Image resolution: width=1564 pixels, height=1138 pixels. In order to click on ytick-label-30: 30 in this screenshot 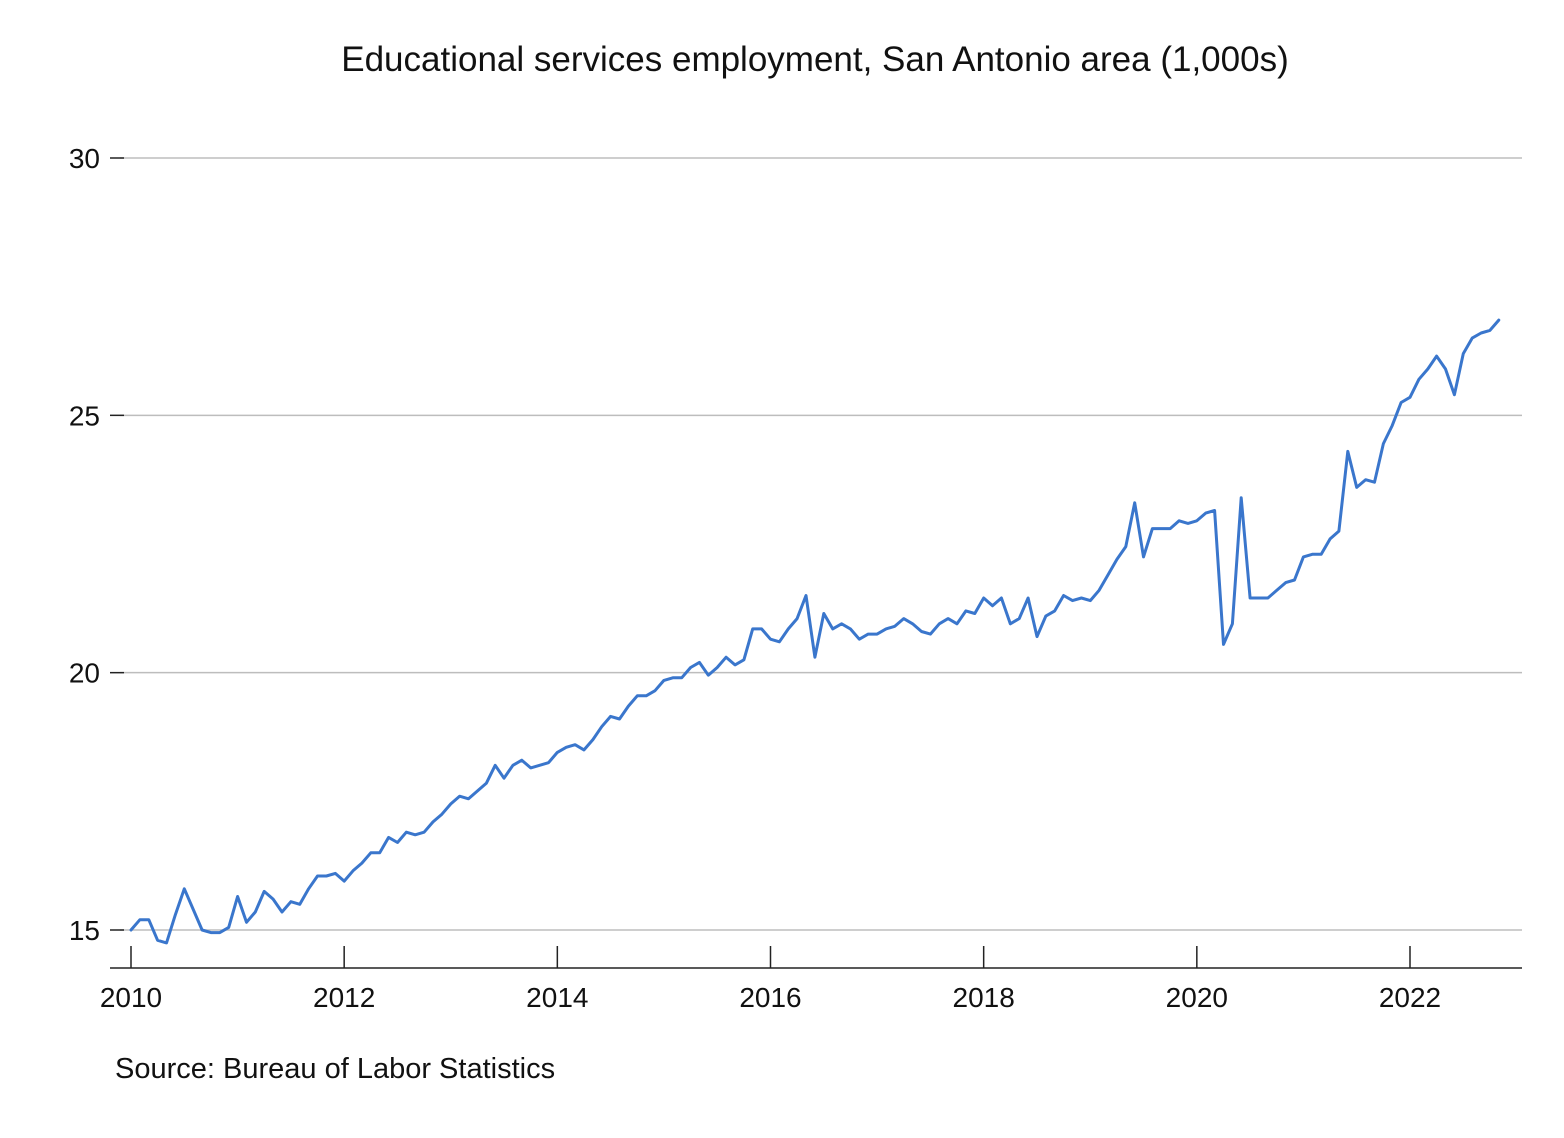, I will do `click(84, 158)`.